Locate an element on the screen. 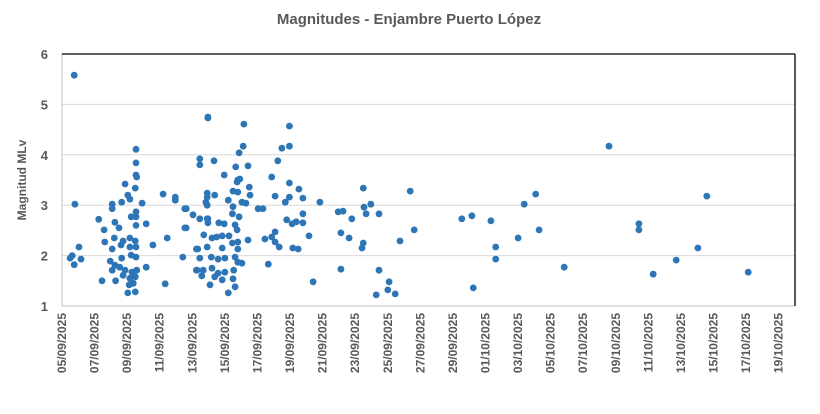 This screenshot has width=820, height=414. y-tick-label: 4 is located at coordinates (45, 155).